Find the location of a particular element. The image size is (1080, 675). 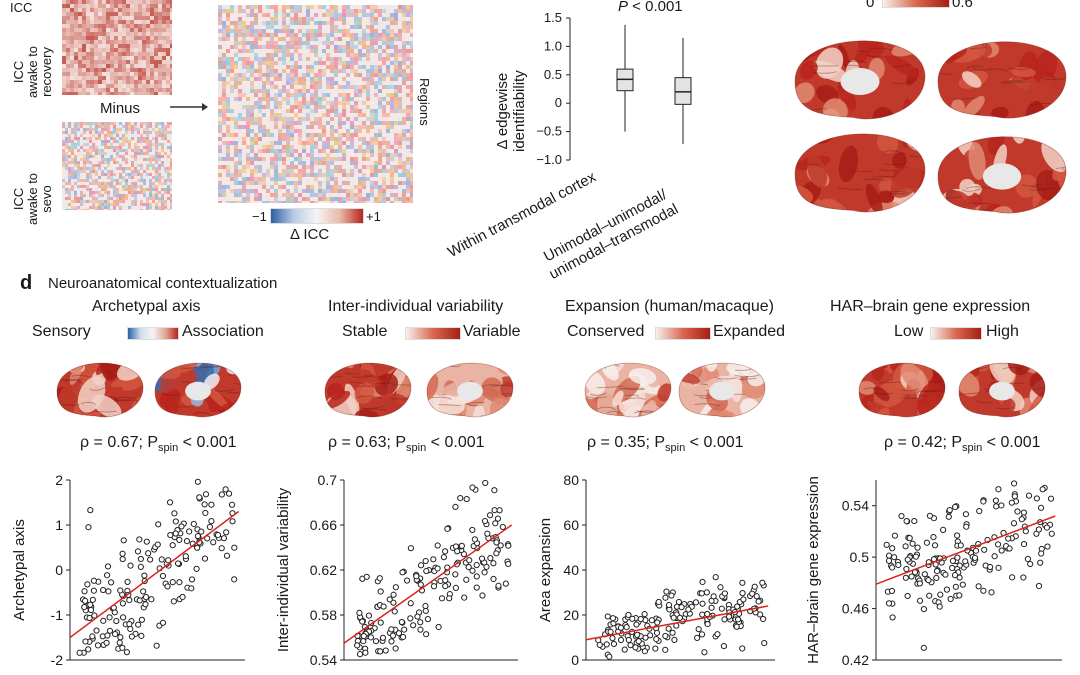

label-awake-sevo: ICC awake to sevo is located at coordinates (32, 198).